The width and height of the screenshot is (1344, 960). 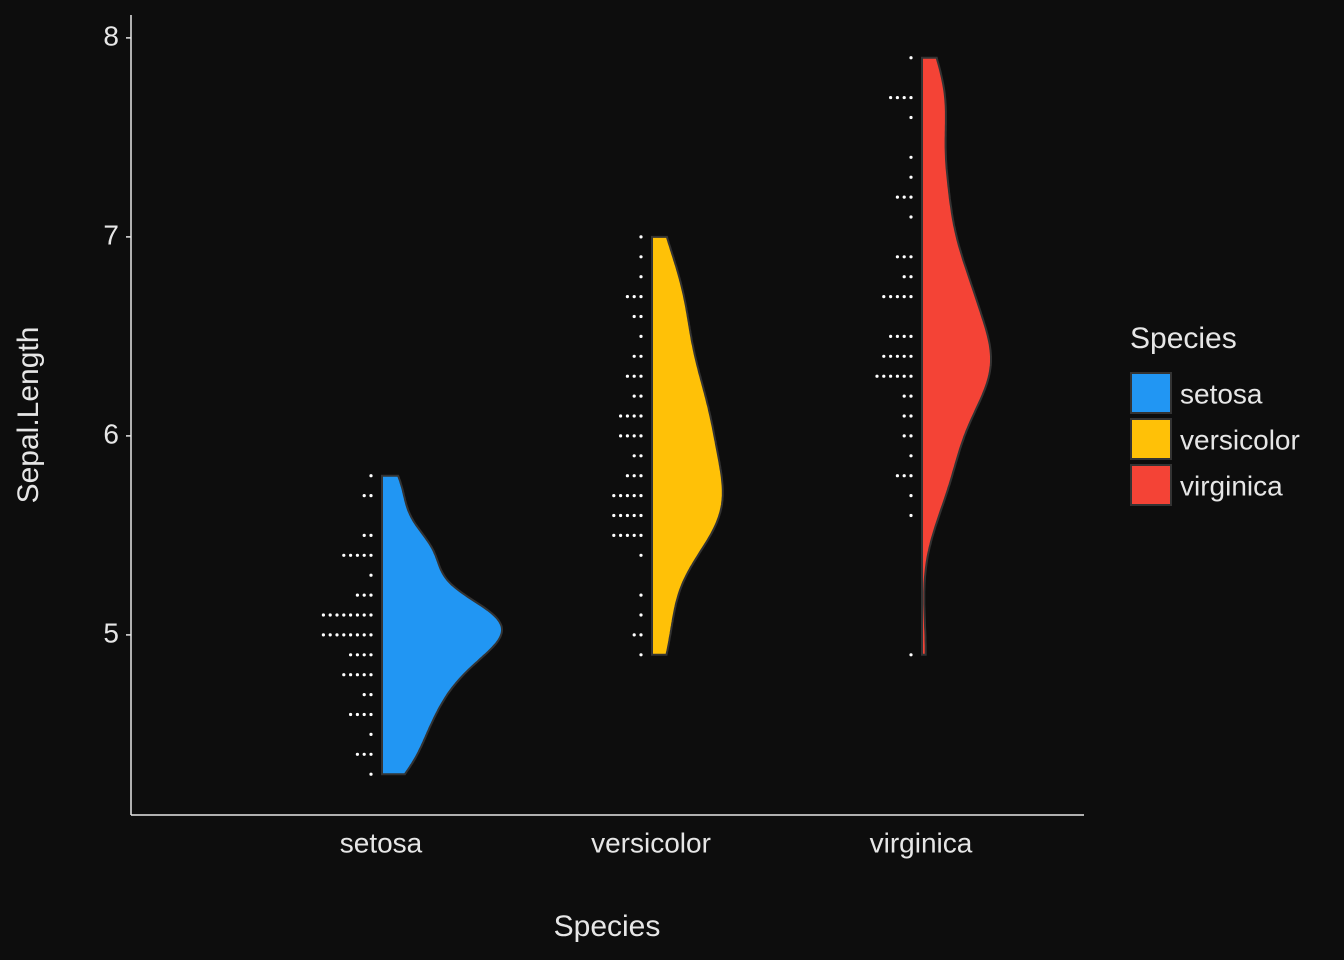 I want to click on legend-title: Species, so click(x=1183, y=338).